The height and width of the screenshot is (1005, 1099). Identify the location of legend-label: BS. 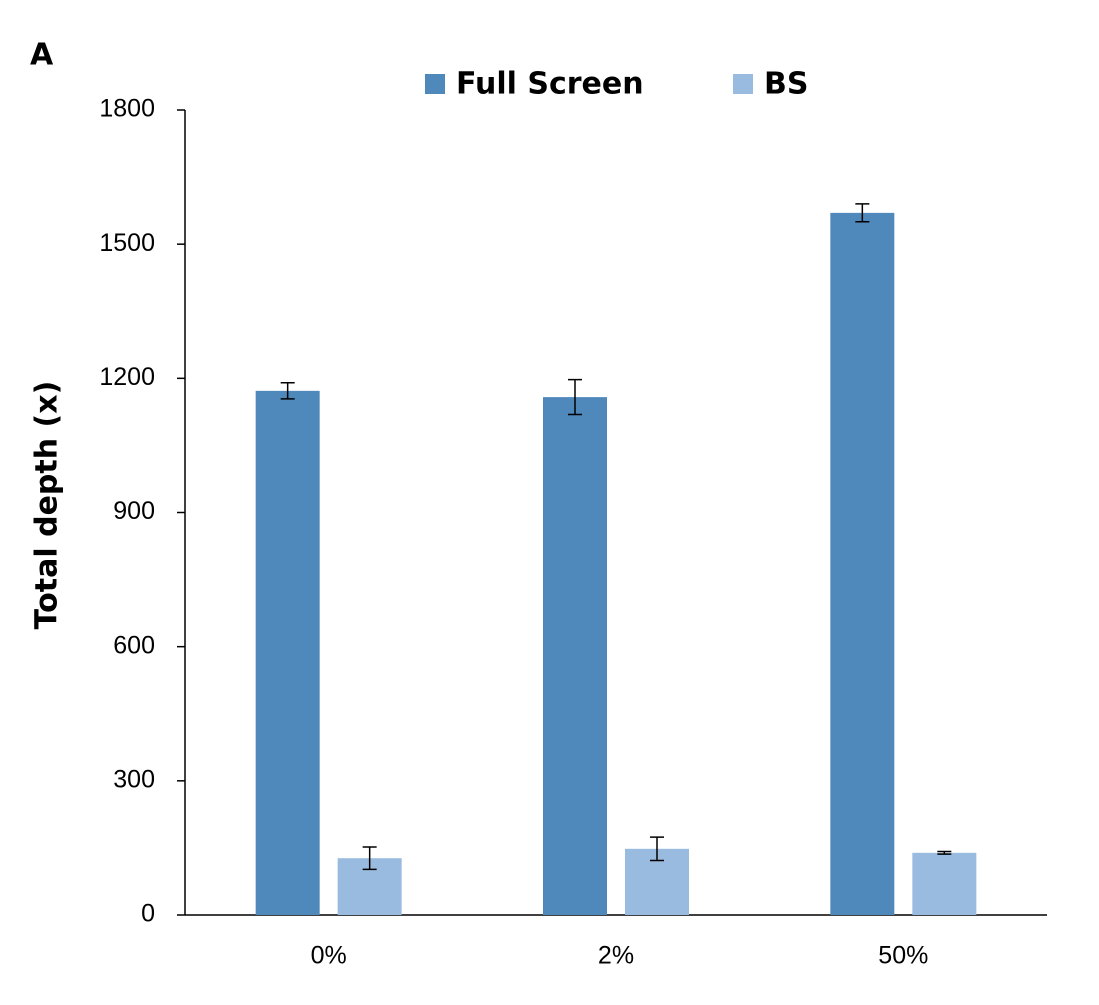
(786, 84).